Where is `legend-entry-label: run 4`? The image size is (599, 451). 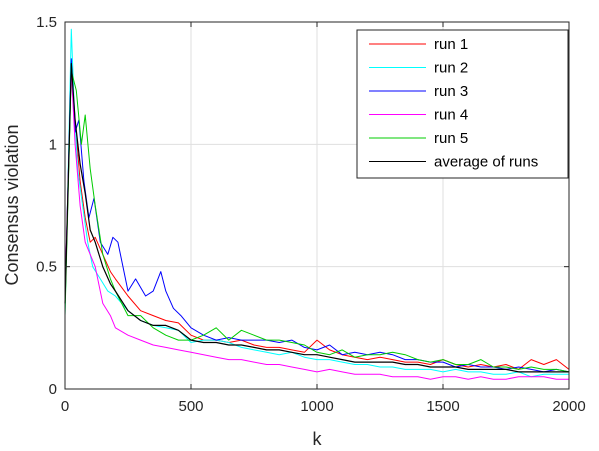 legend-entry-label: run 4 is located at coordinates (451, 115).